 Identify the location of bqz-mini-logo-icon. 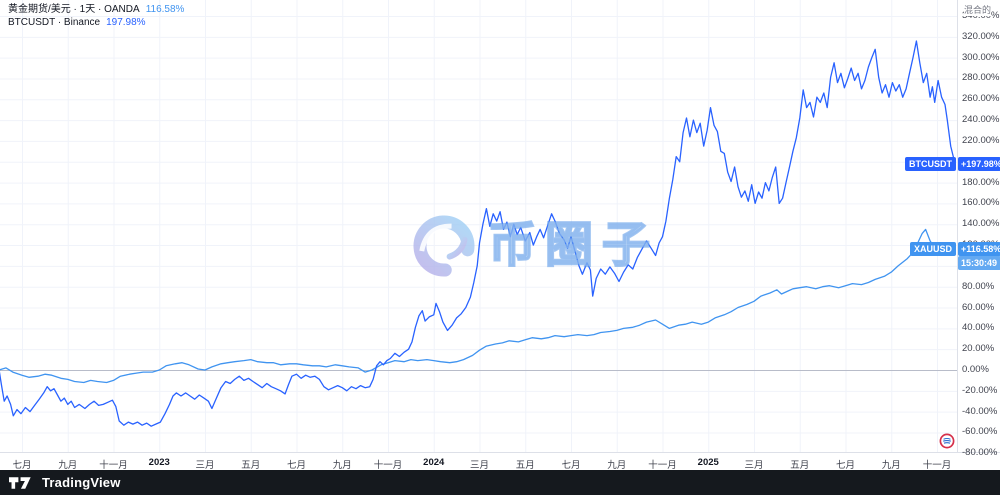
(947, 441).